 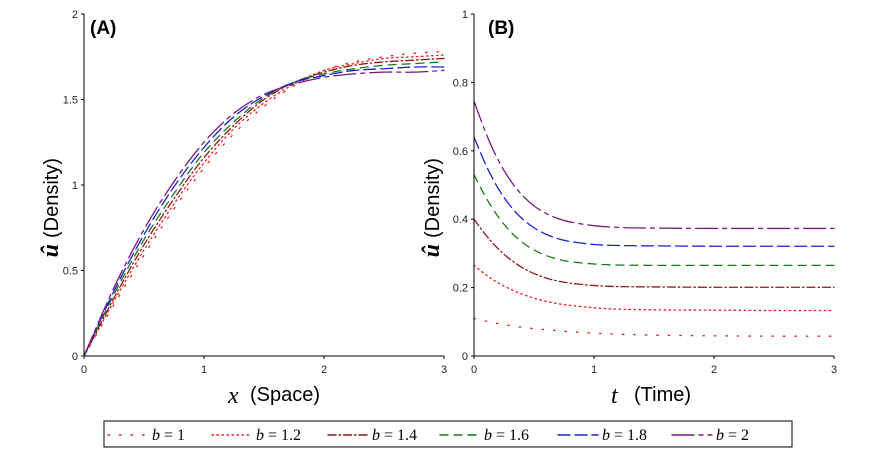 I want to click on legend-label: b = 1, so click(x=168, y=435).